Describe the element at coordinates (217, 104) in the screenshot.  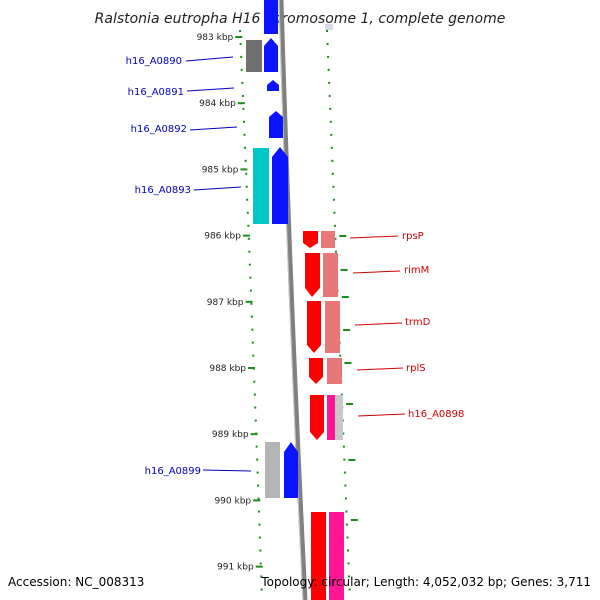
I see `kbp-tick-label: 984 kbp` at that location.